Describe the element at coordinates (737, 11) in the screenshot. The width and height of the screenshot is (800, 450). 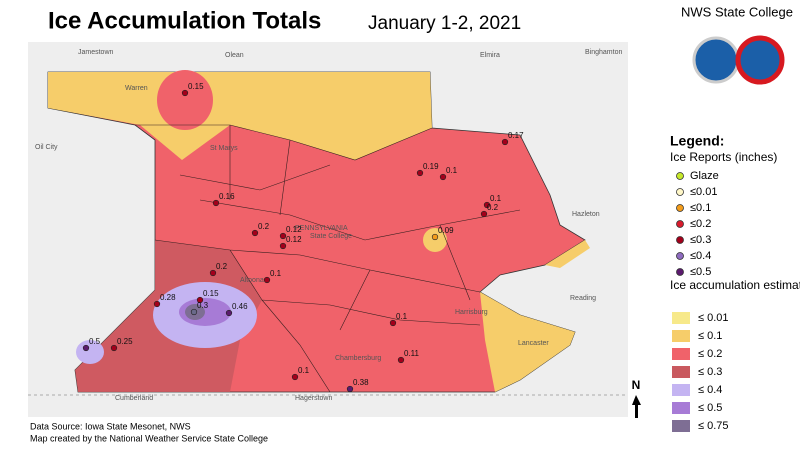
I see `office: NWS State College` at that location.